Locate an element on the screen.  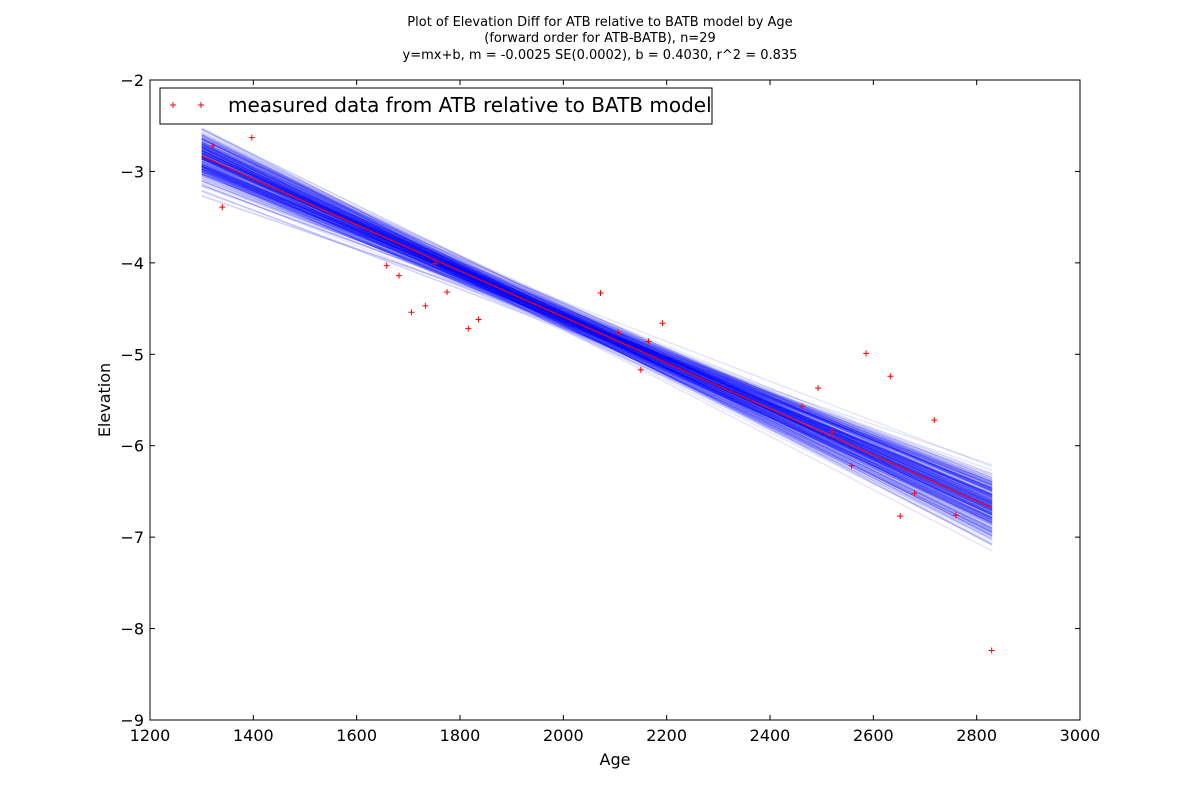
y-tick-label: −8 is located at coordinates (132, 629).